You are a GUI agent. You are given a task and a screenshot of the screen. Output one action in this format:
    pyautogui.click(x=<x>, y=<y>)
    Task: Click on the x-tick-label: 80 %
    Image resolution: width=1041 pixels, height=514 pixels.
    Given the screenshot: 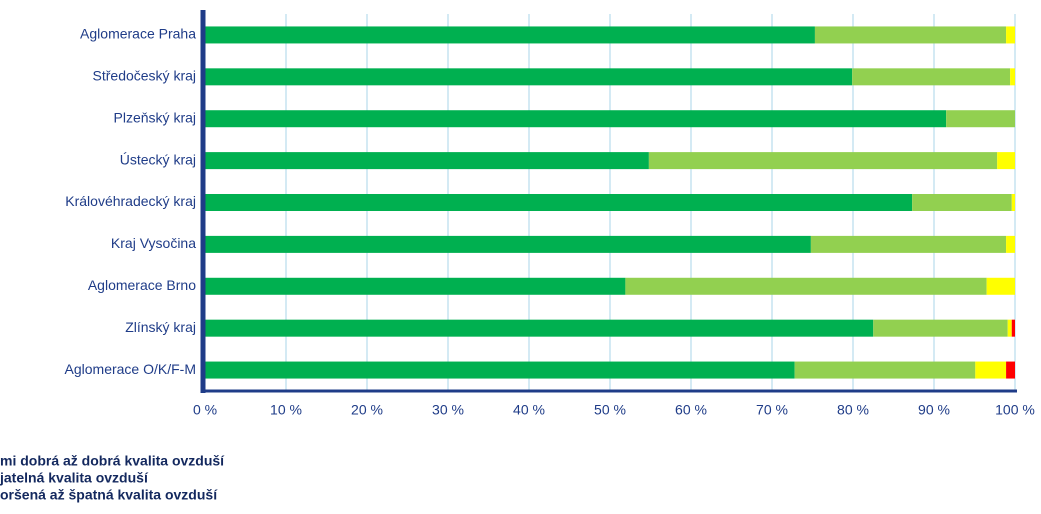 What is the action you would take?
    pyautogui.click(x=853, y=410)
    